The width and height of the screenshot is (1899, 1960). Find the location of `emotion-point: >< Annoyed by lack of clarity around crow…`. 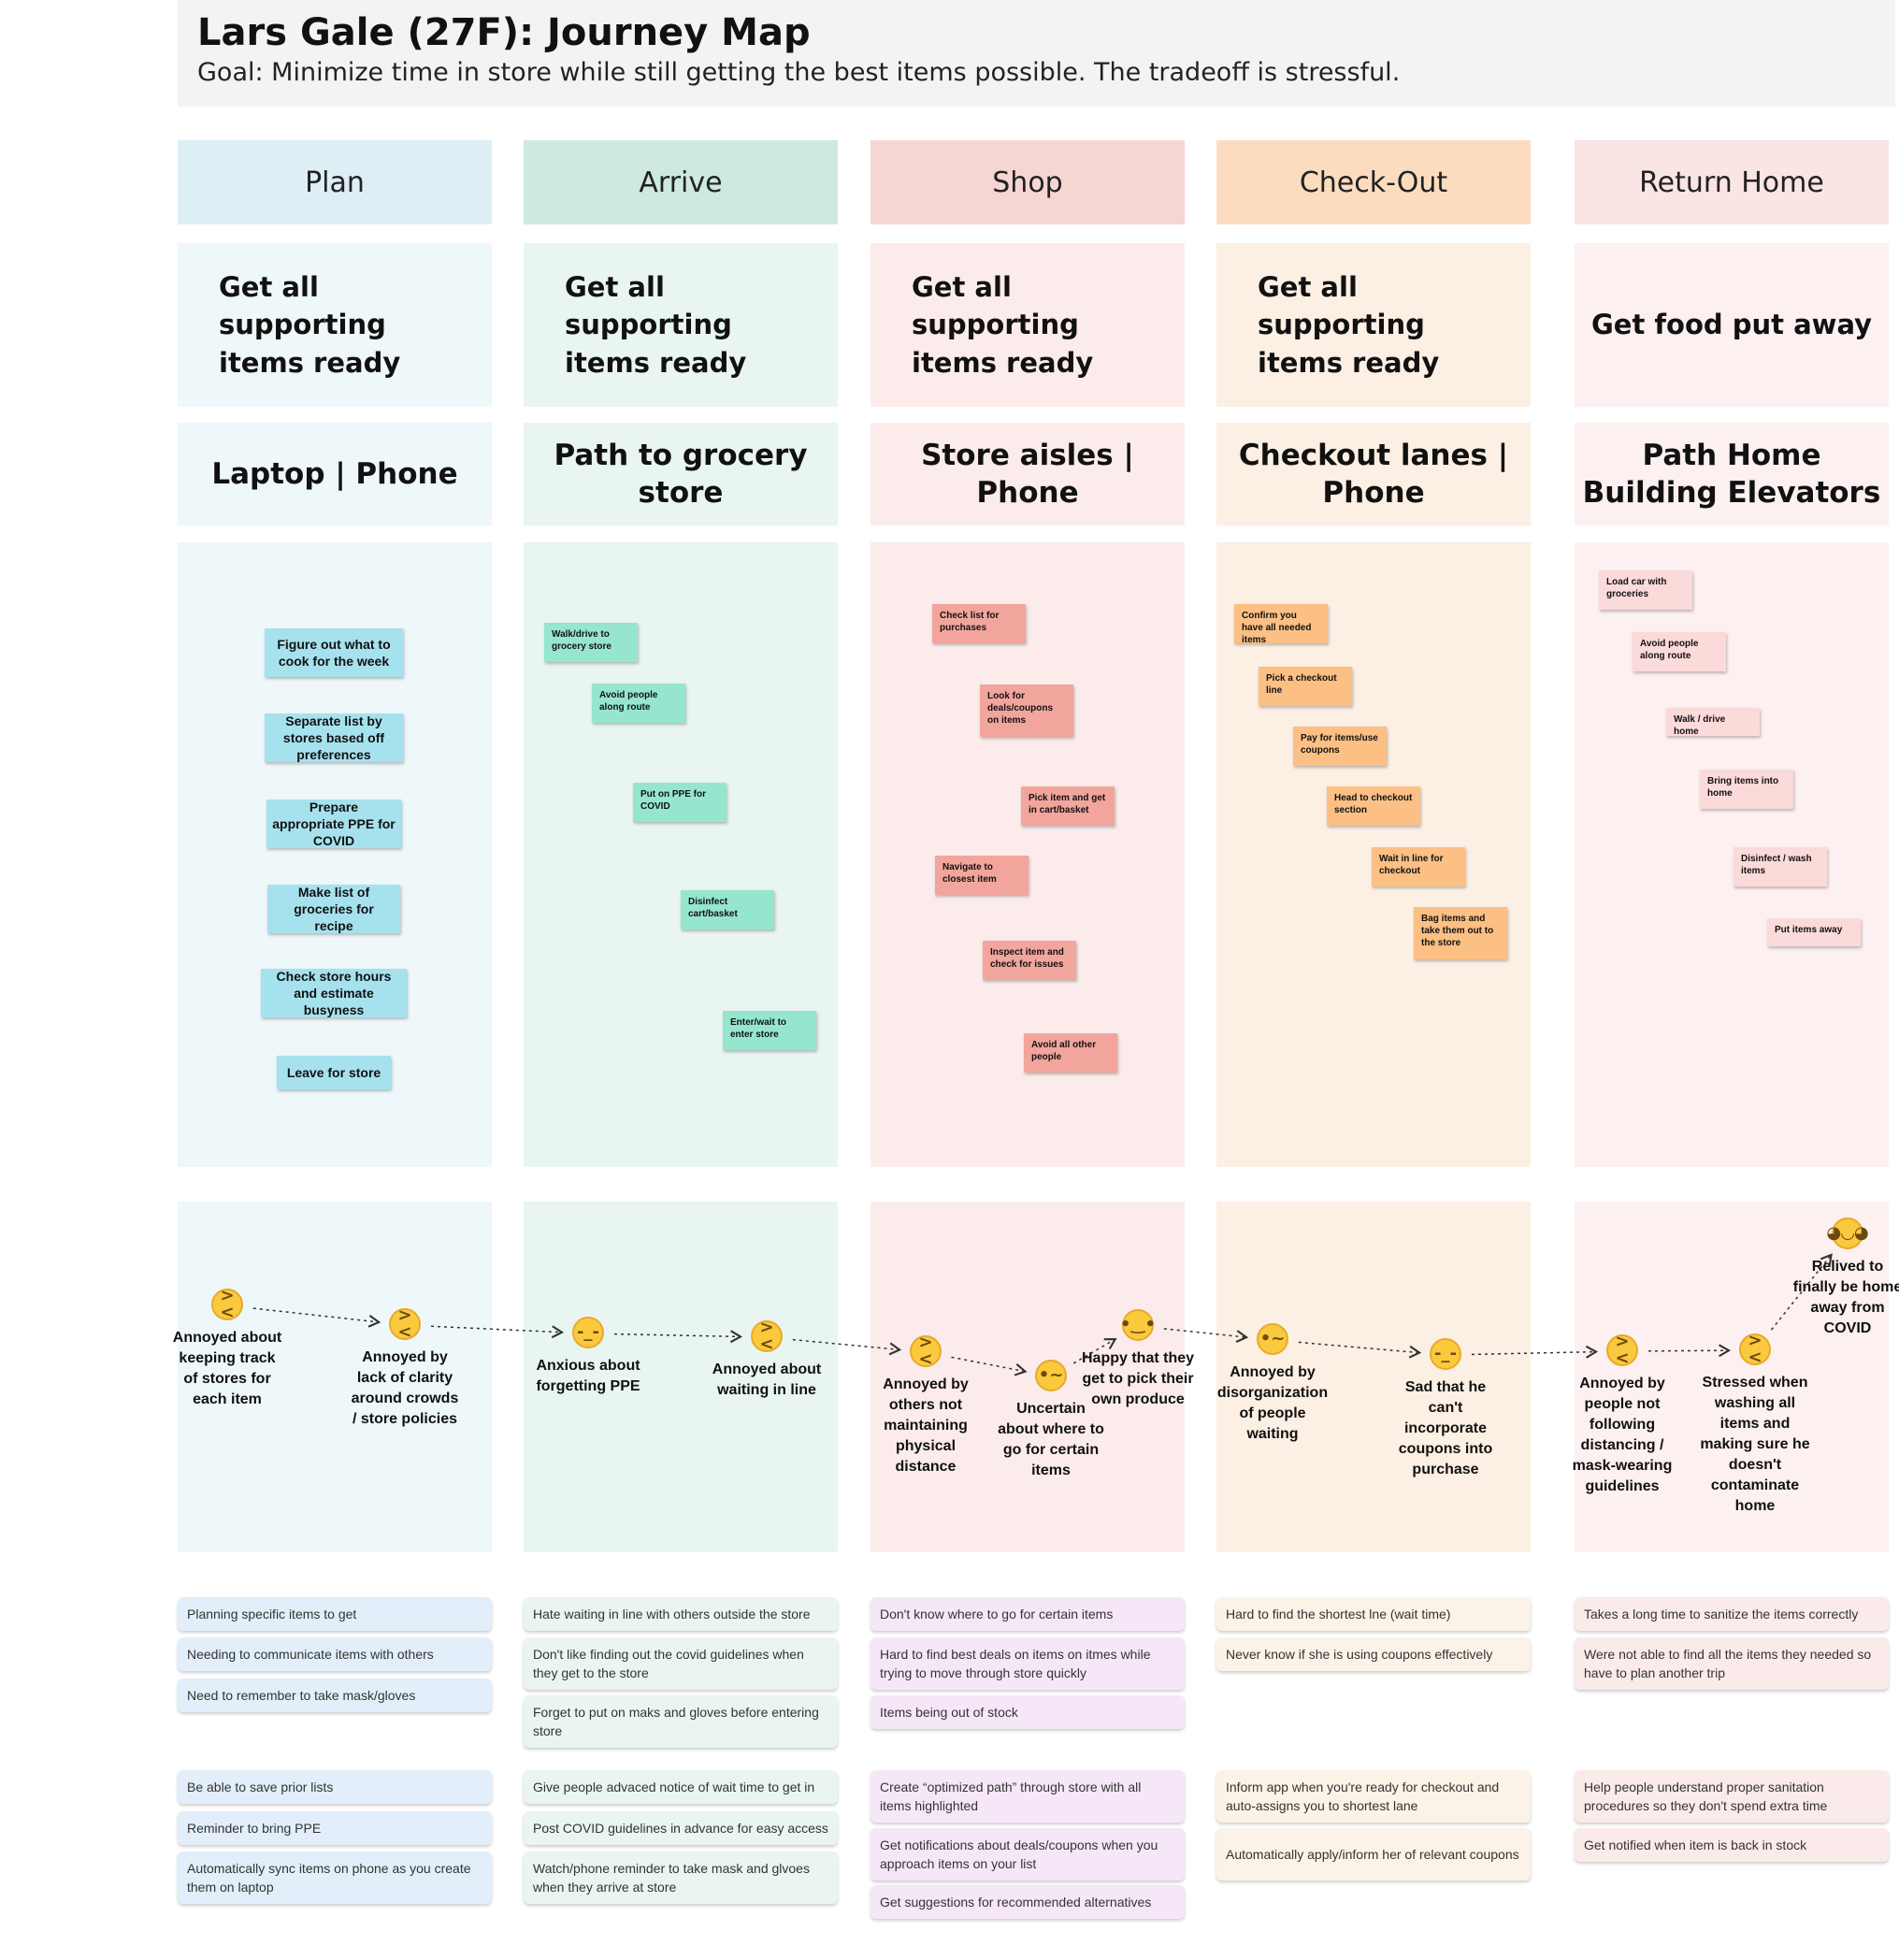

emotion-point: >< Annoyed by lack of clarity around crow… is located at coordinates (405, 1368).